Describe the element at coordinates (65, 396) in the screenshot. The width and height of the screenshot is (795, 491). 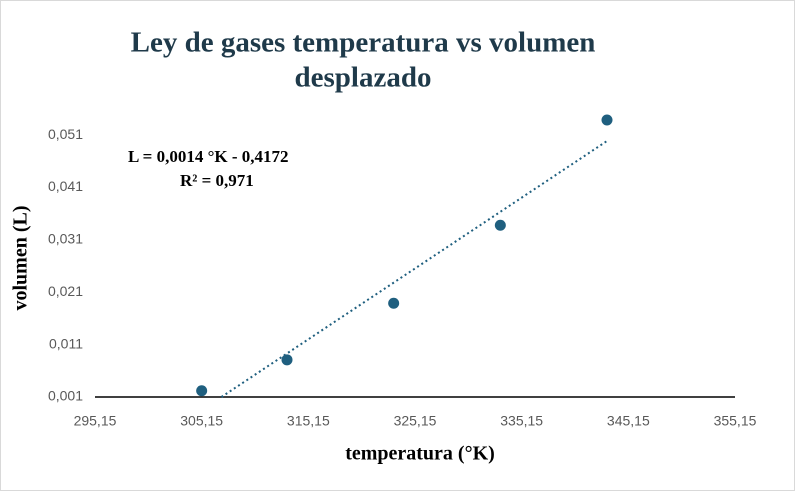
I see `y-tick-label: 0,001` at that location.